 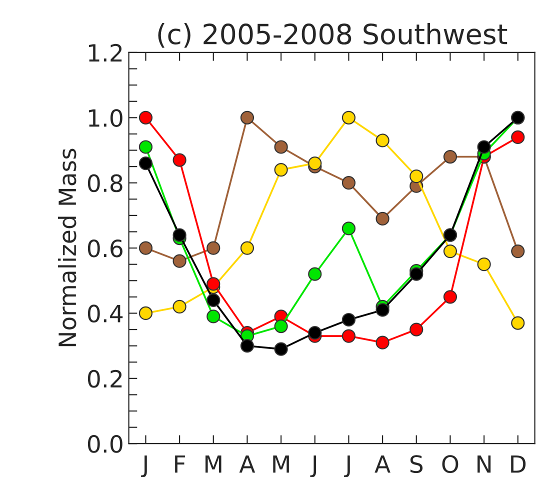 What do you see at coordinates (105, 248) in the screenshot?
I see `y-tick-label: 0.6` at bounding box center [105, 248].